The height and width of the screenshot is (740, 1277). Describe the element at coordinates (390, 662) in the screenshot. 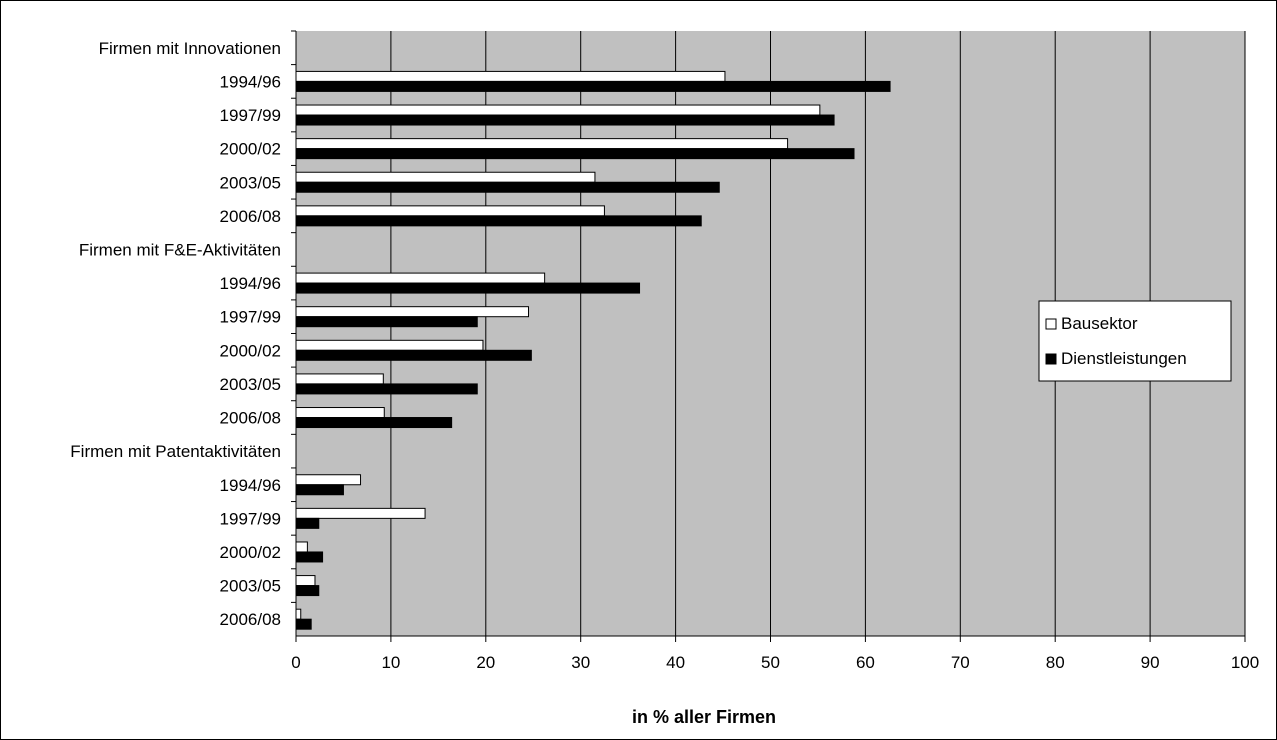

I see `x-tick-label-10: 10` at that location.